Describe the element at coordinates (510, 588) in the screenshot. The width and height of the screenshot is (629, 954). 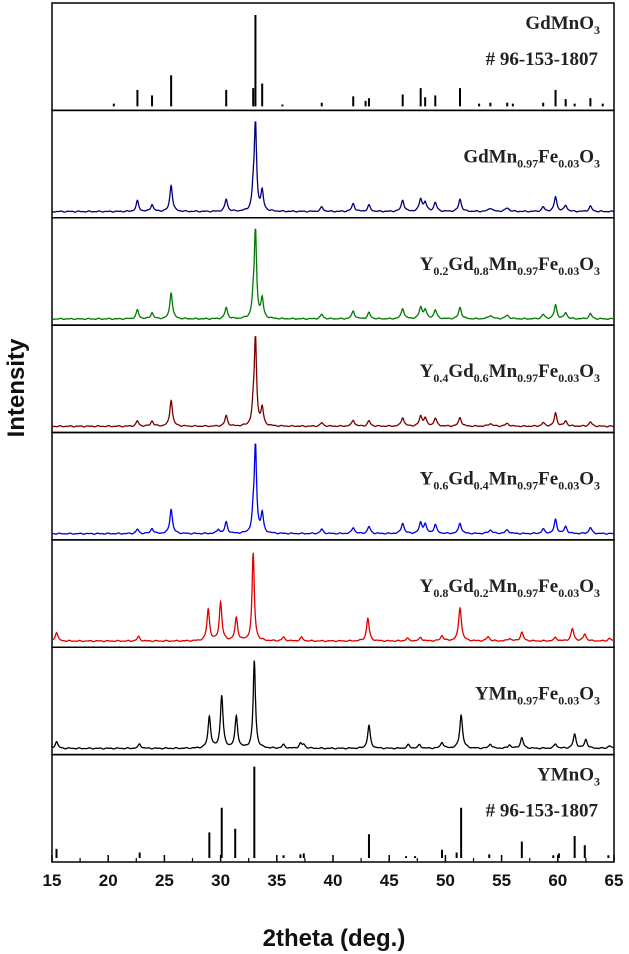
I see `panel-label: Y0.8Gd0.2Mn0.97Fe0.03O3` at that location.